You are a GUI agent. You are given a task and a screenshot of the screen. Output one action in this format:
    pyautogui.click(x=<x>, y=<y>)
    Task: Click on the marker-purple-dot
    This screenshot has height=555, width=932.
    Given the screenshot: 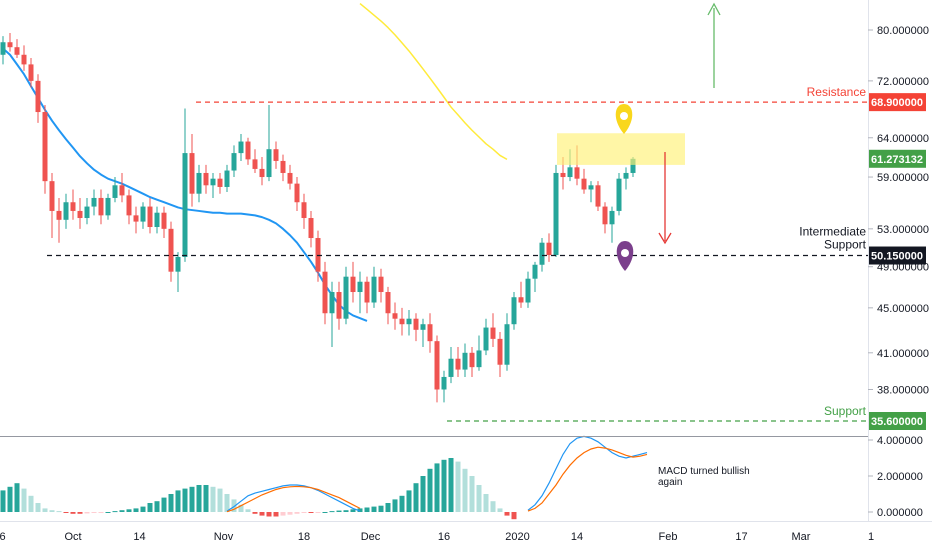 What is the action you would take?
    pyautogui.click(x=625, y=253)
    